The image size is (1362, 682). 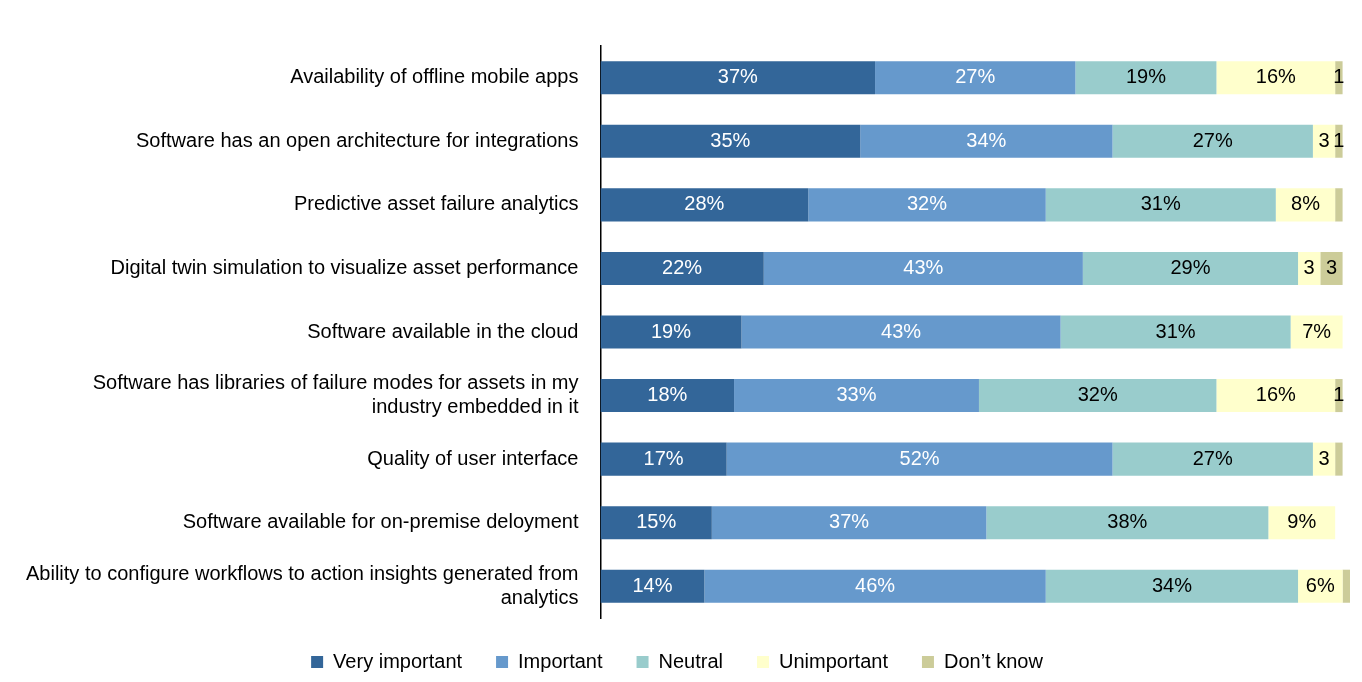 I want to click on data-label: 35%, so click(x=730, y=139).